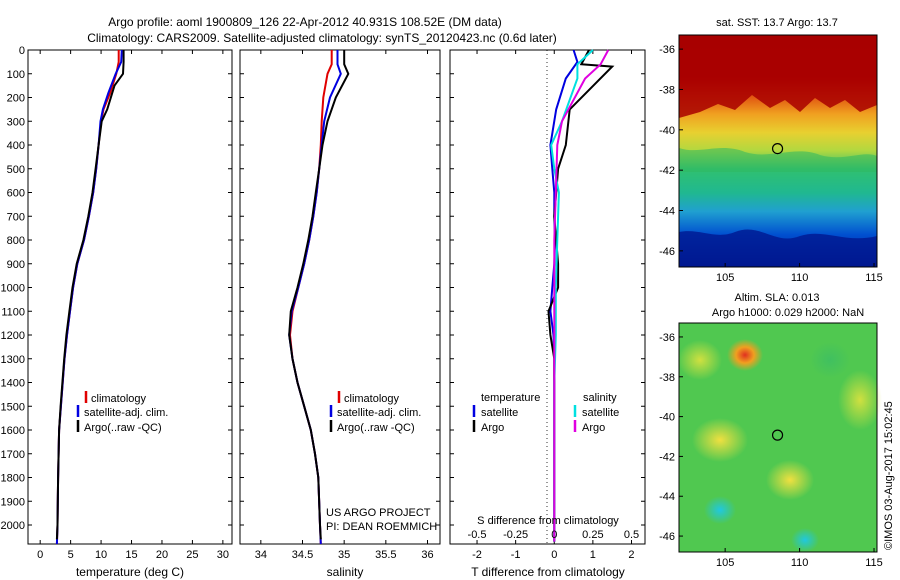 This screenshot has height=580, width=900. I want to click on y-tick-label: 1200, so click(13, 336).